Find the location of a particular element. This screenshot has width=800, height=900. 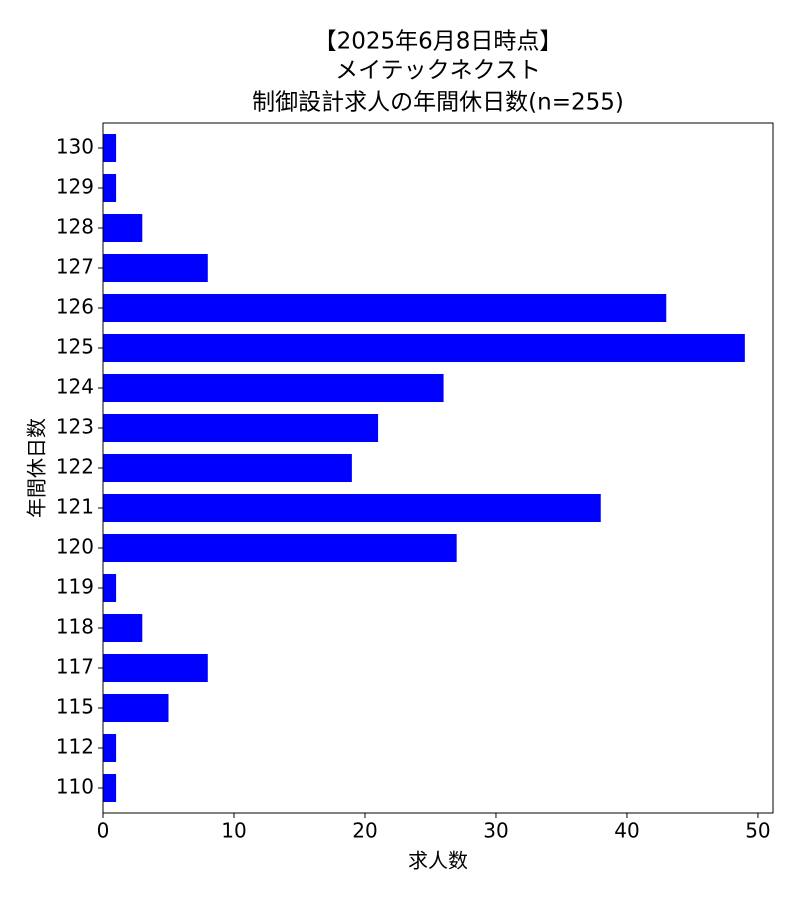

y-tick-label: 130 is located at coordinates (75, 147).